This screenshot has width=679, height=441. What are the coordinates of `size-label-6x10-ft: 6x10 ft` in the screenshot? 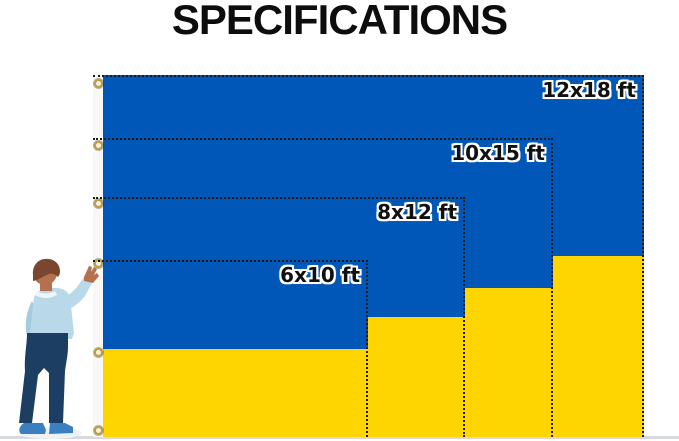 It's located at (320, 275).